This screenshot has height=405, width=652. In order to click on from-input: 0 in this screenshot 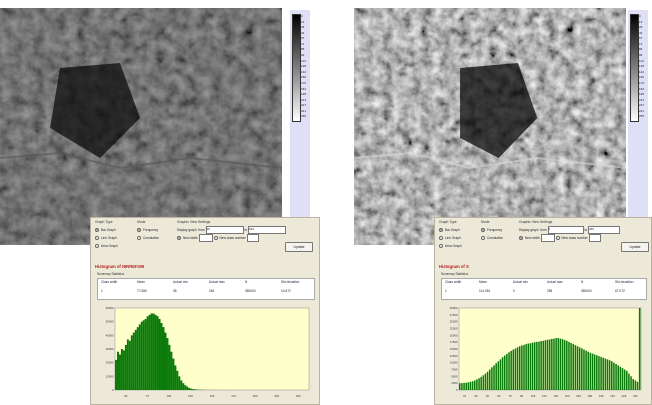, I will do `click(565, 230)`.